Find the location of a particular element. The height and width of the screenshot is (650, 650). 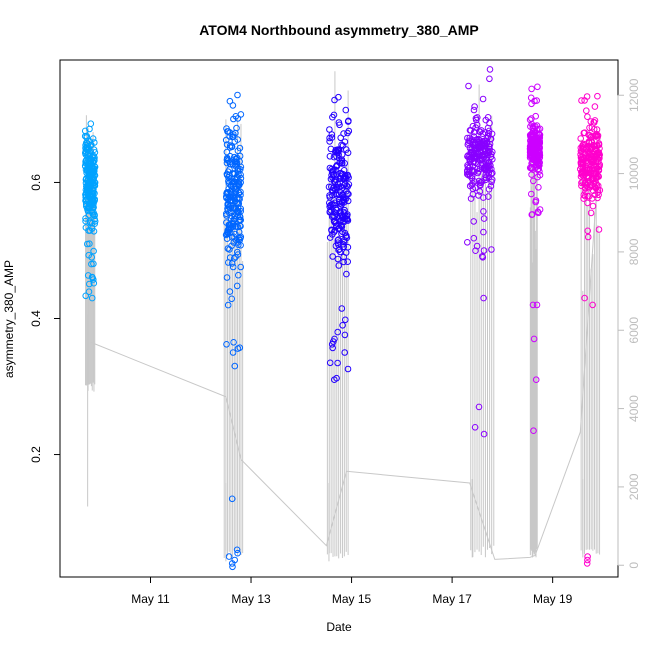

y-tick-label: 0.4 is located at coordinates (36, 318).